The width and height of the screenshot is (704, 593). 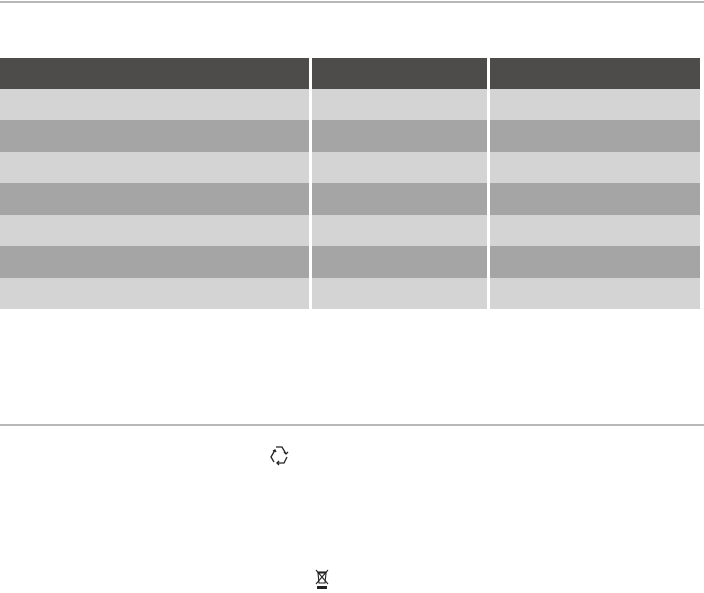 What do you see at coordinates (322, 579) in the screenshot?
I see `weee-bin-icon` at bounding box center [322, 579].